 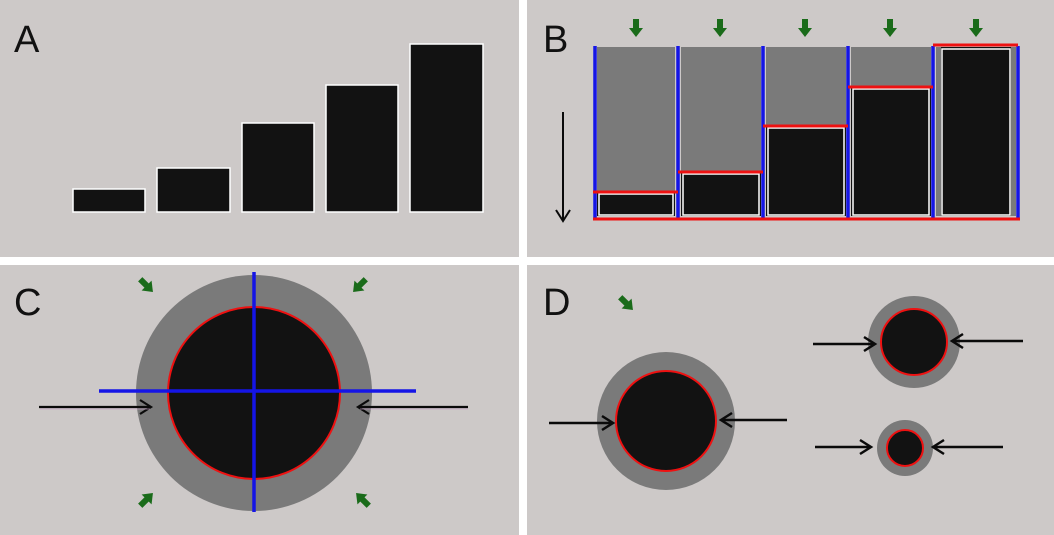 I want to click on column-3-dark, so click(x=806, y=171).